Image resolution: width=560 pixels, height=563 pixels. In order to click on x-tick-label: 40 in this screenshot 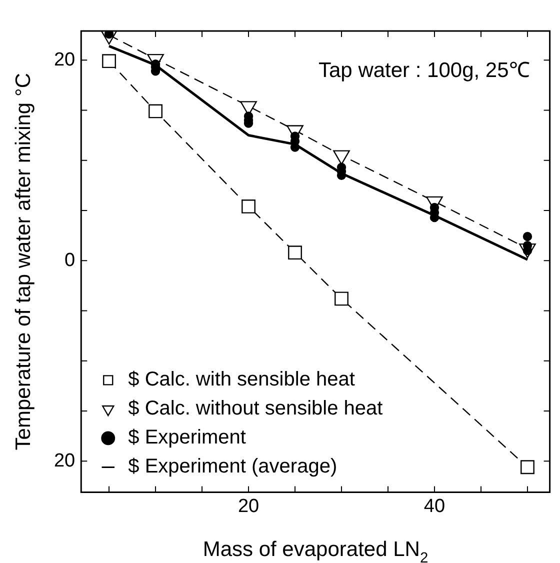, I will do `click(435, 506)`.